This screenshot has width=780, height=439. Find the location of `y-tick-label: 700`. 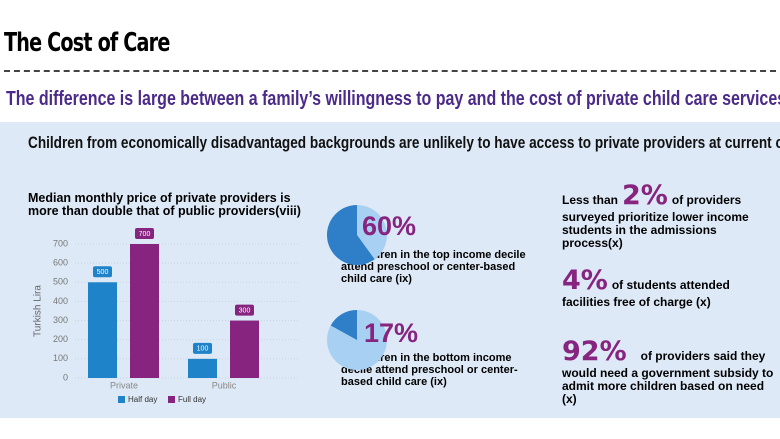

y-tick-label: 700 is located at coordinates (60, 243).